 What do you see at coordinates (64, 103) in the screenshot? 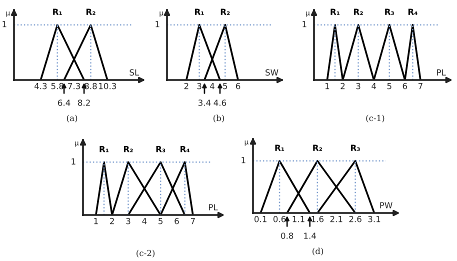
I see `annotation: 6.4` at bounding box center [64, 103].